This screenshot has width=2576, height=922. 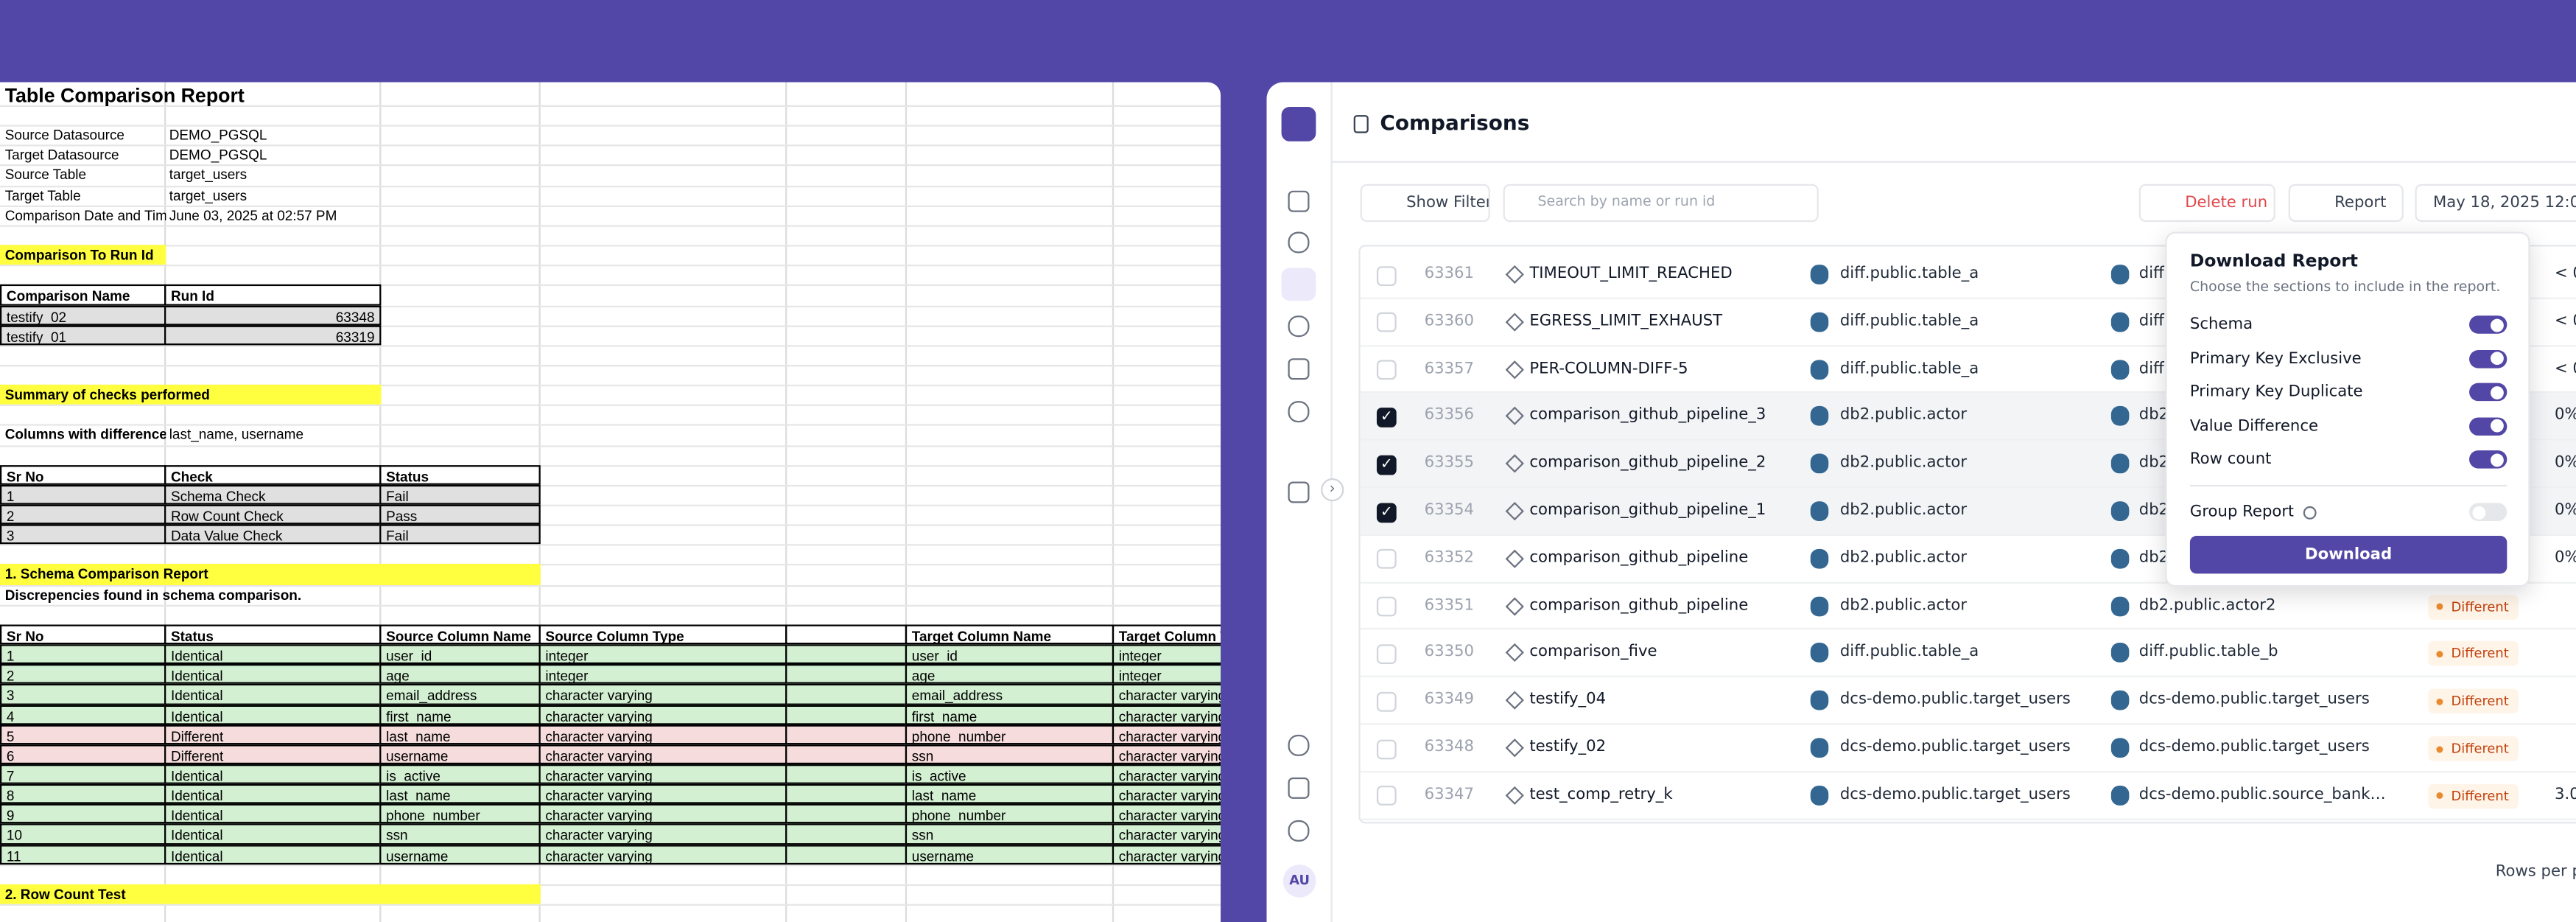 I want to click on date-picker: May 18, 2025 12:00 AM, so click(x=2495, y=204).